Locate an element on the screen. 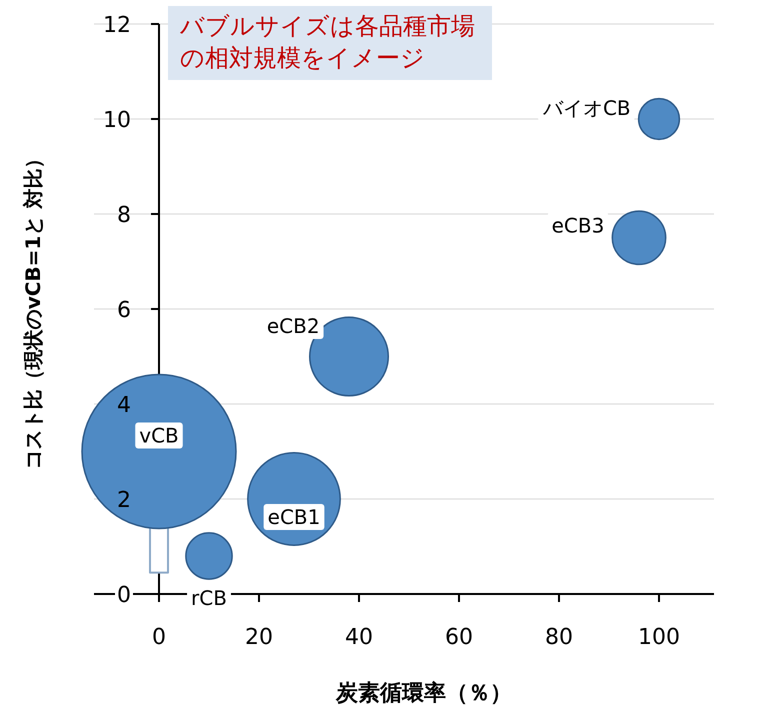  y-tick-label: 2 is located at coordinates (124, 500).